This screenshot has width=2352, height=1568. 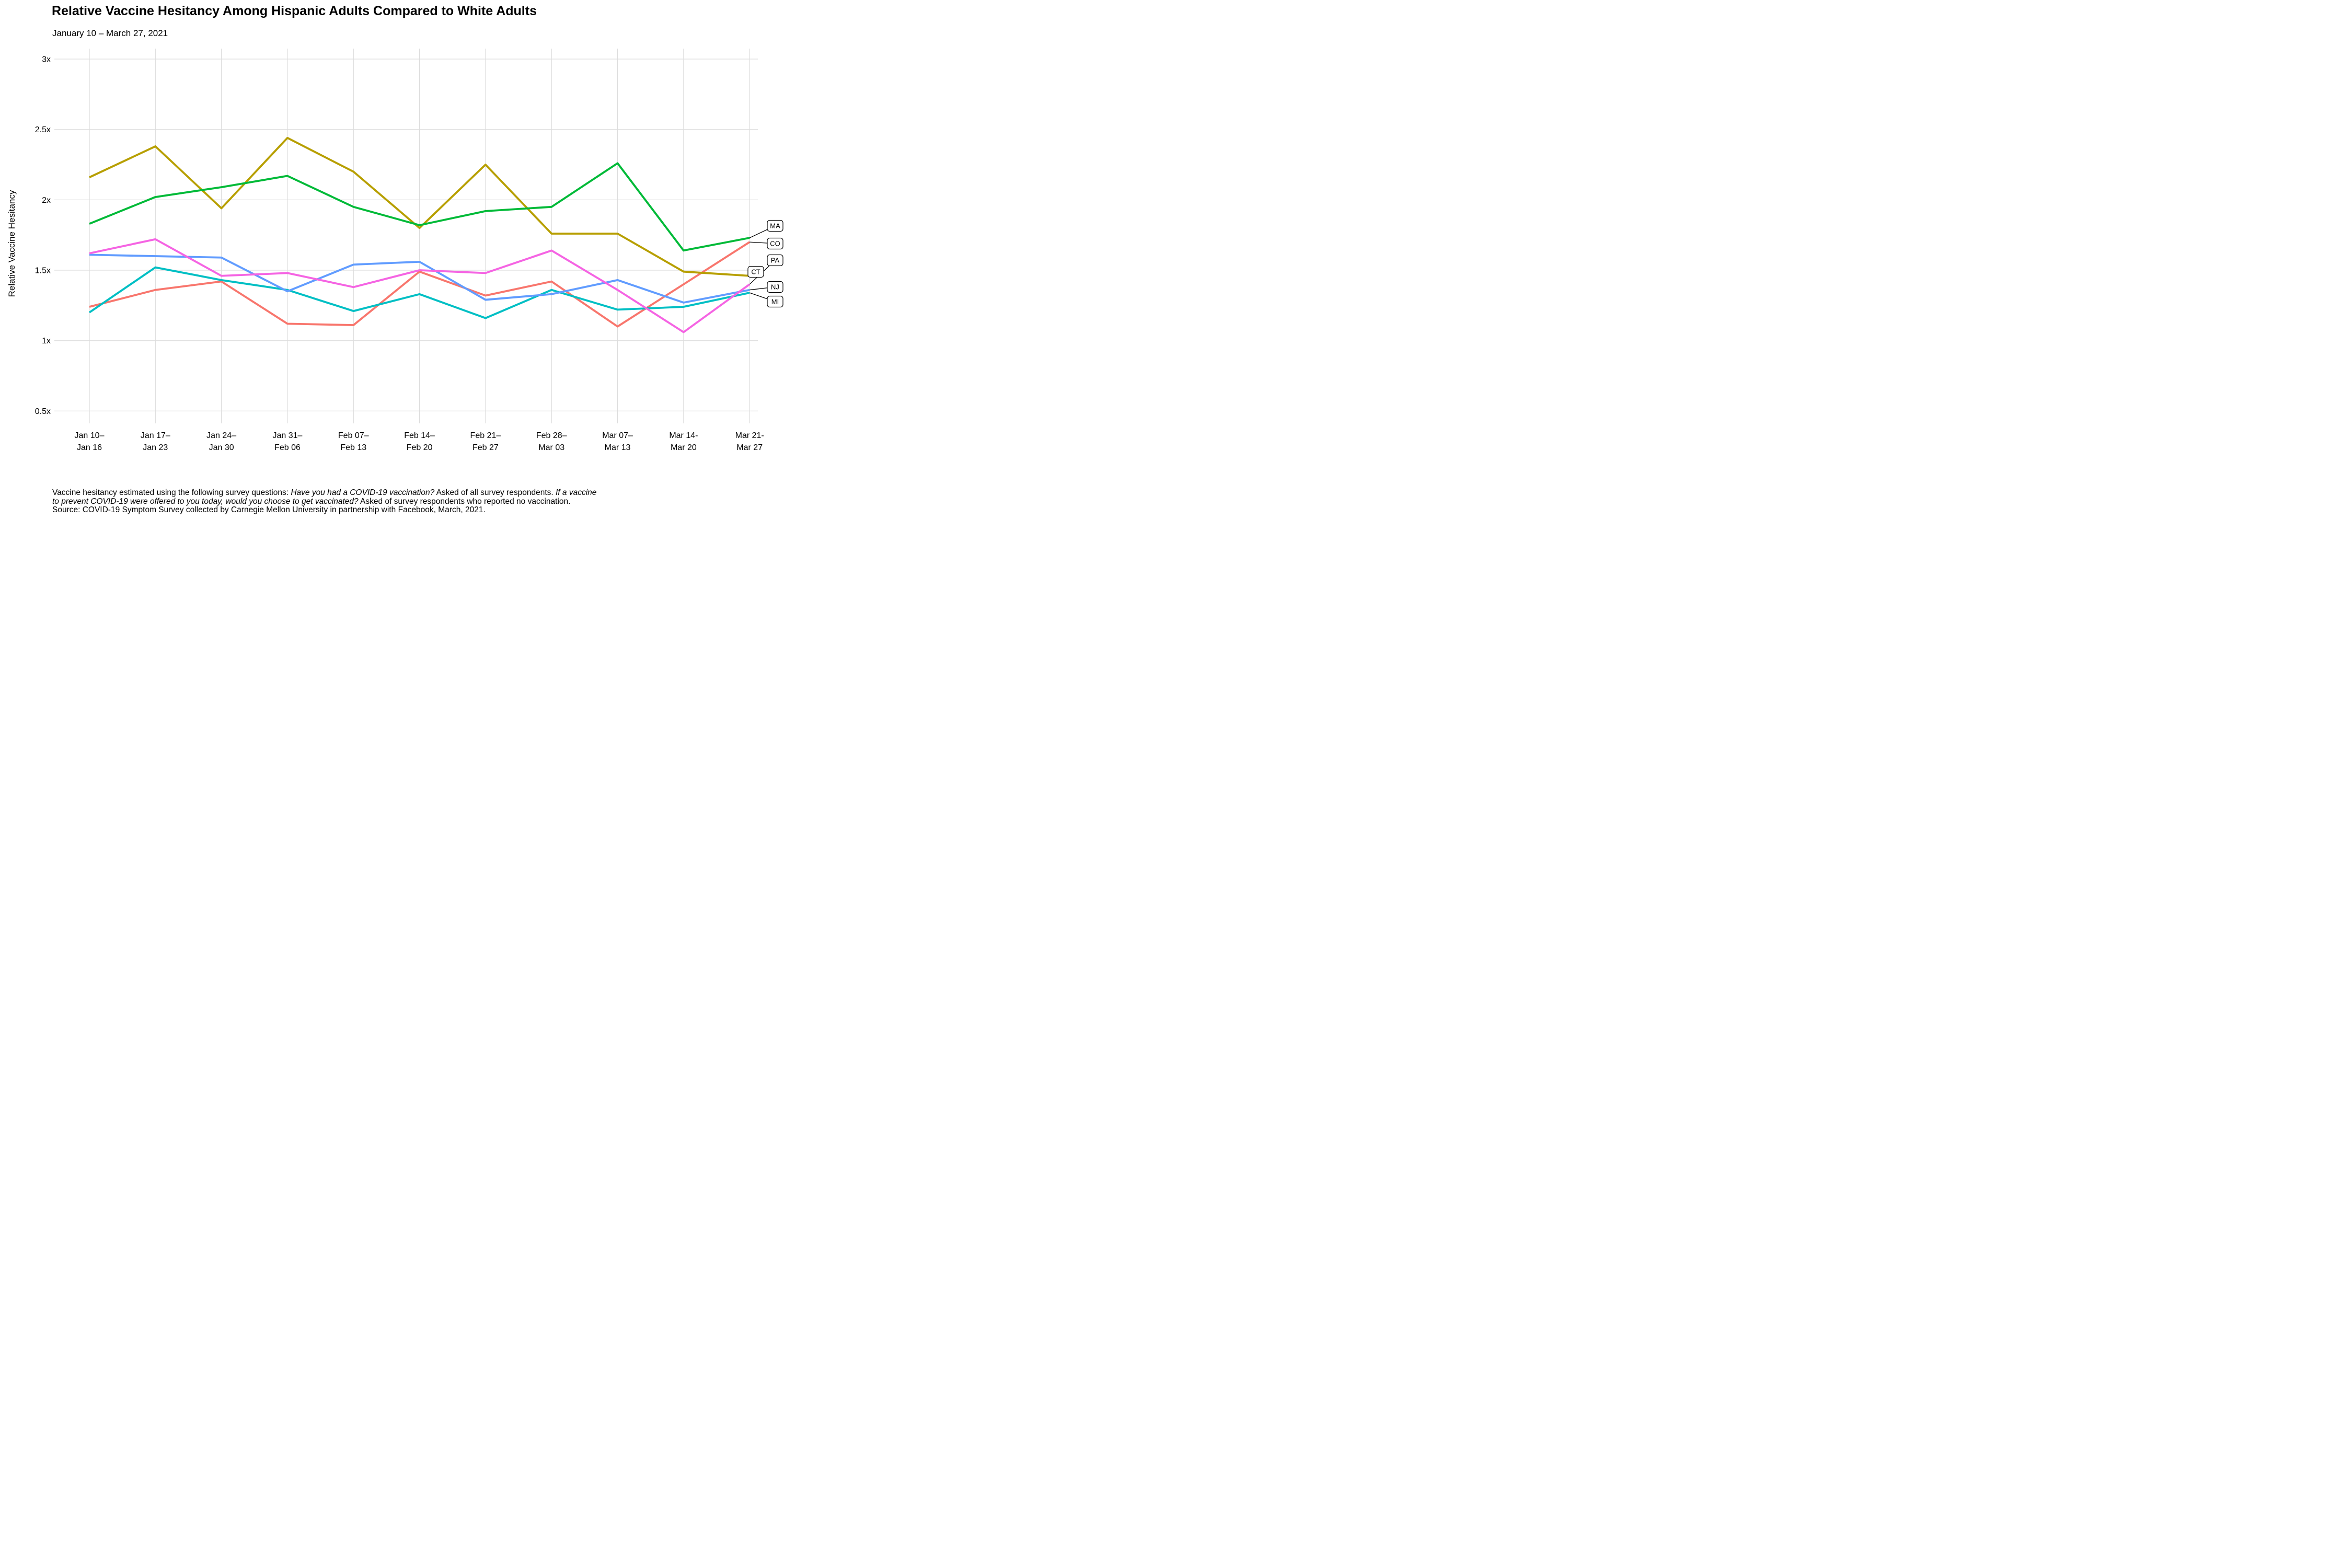 I want to click on series-line-MA, so click(x=419, y=207).